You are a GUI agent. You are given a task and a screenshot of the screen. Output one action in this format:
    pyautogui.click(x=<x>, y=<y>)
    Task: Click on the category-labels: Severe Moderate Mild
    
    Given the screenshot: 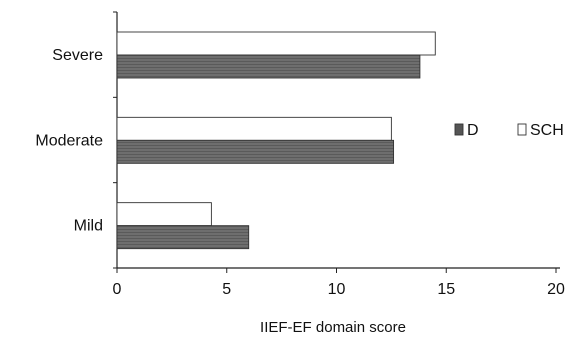 What is the action you would take?
    pyautogui.click(x=69, y=141)
    